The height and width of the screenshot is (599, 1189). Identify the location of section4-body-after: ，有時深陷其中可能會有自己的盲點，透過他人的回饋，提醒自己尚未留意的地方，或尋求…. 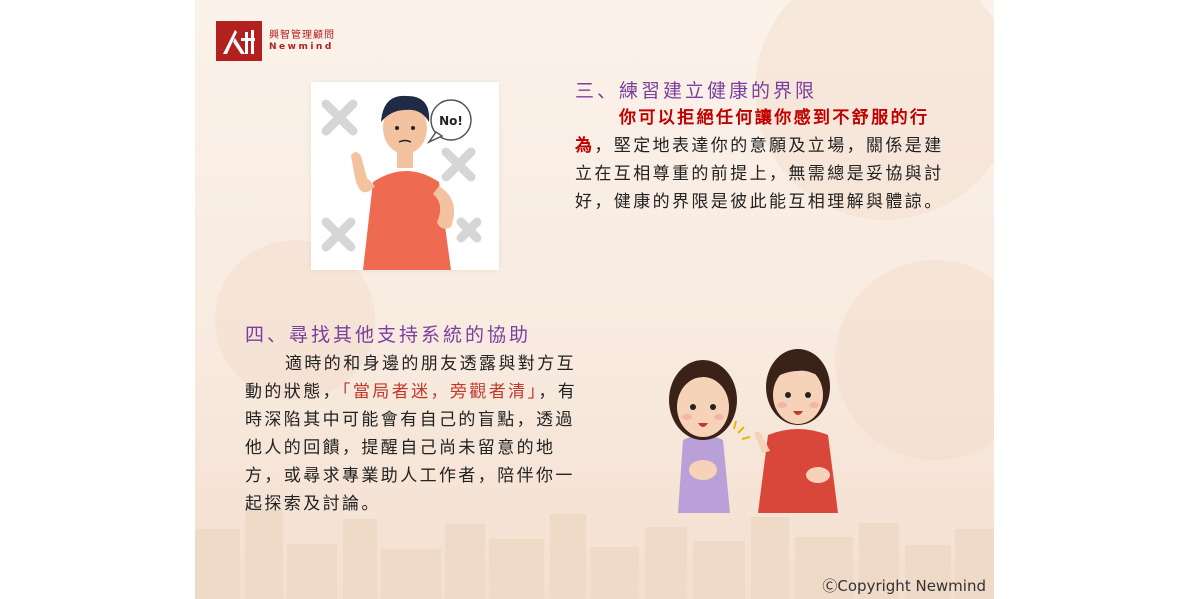
(411, 448).